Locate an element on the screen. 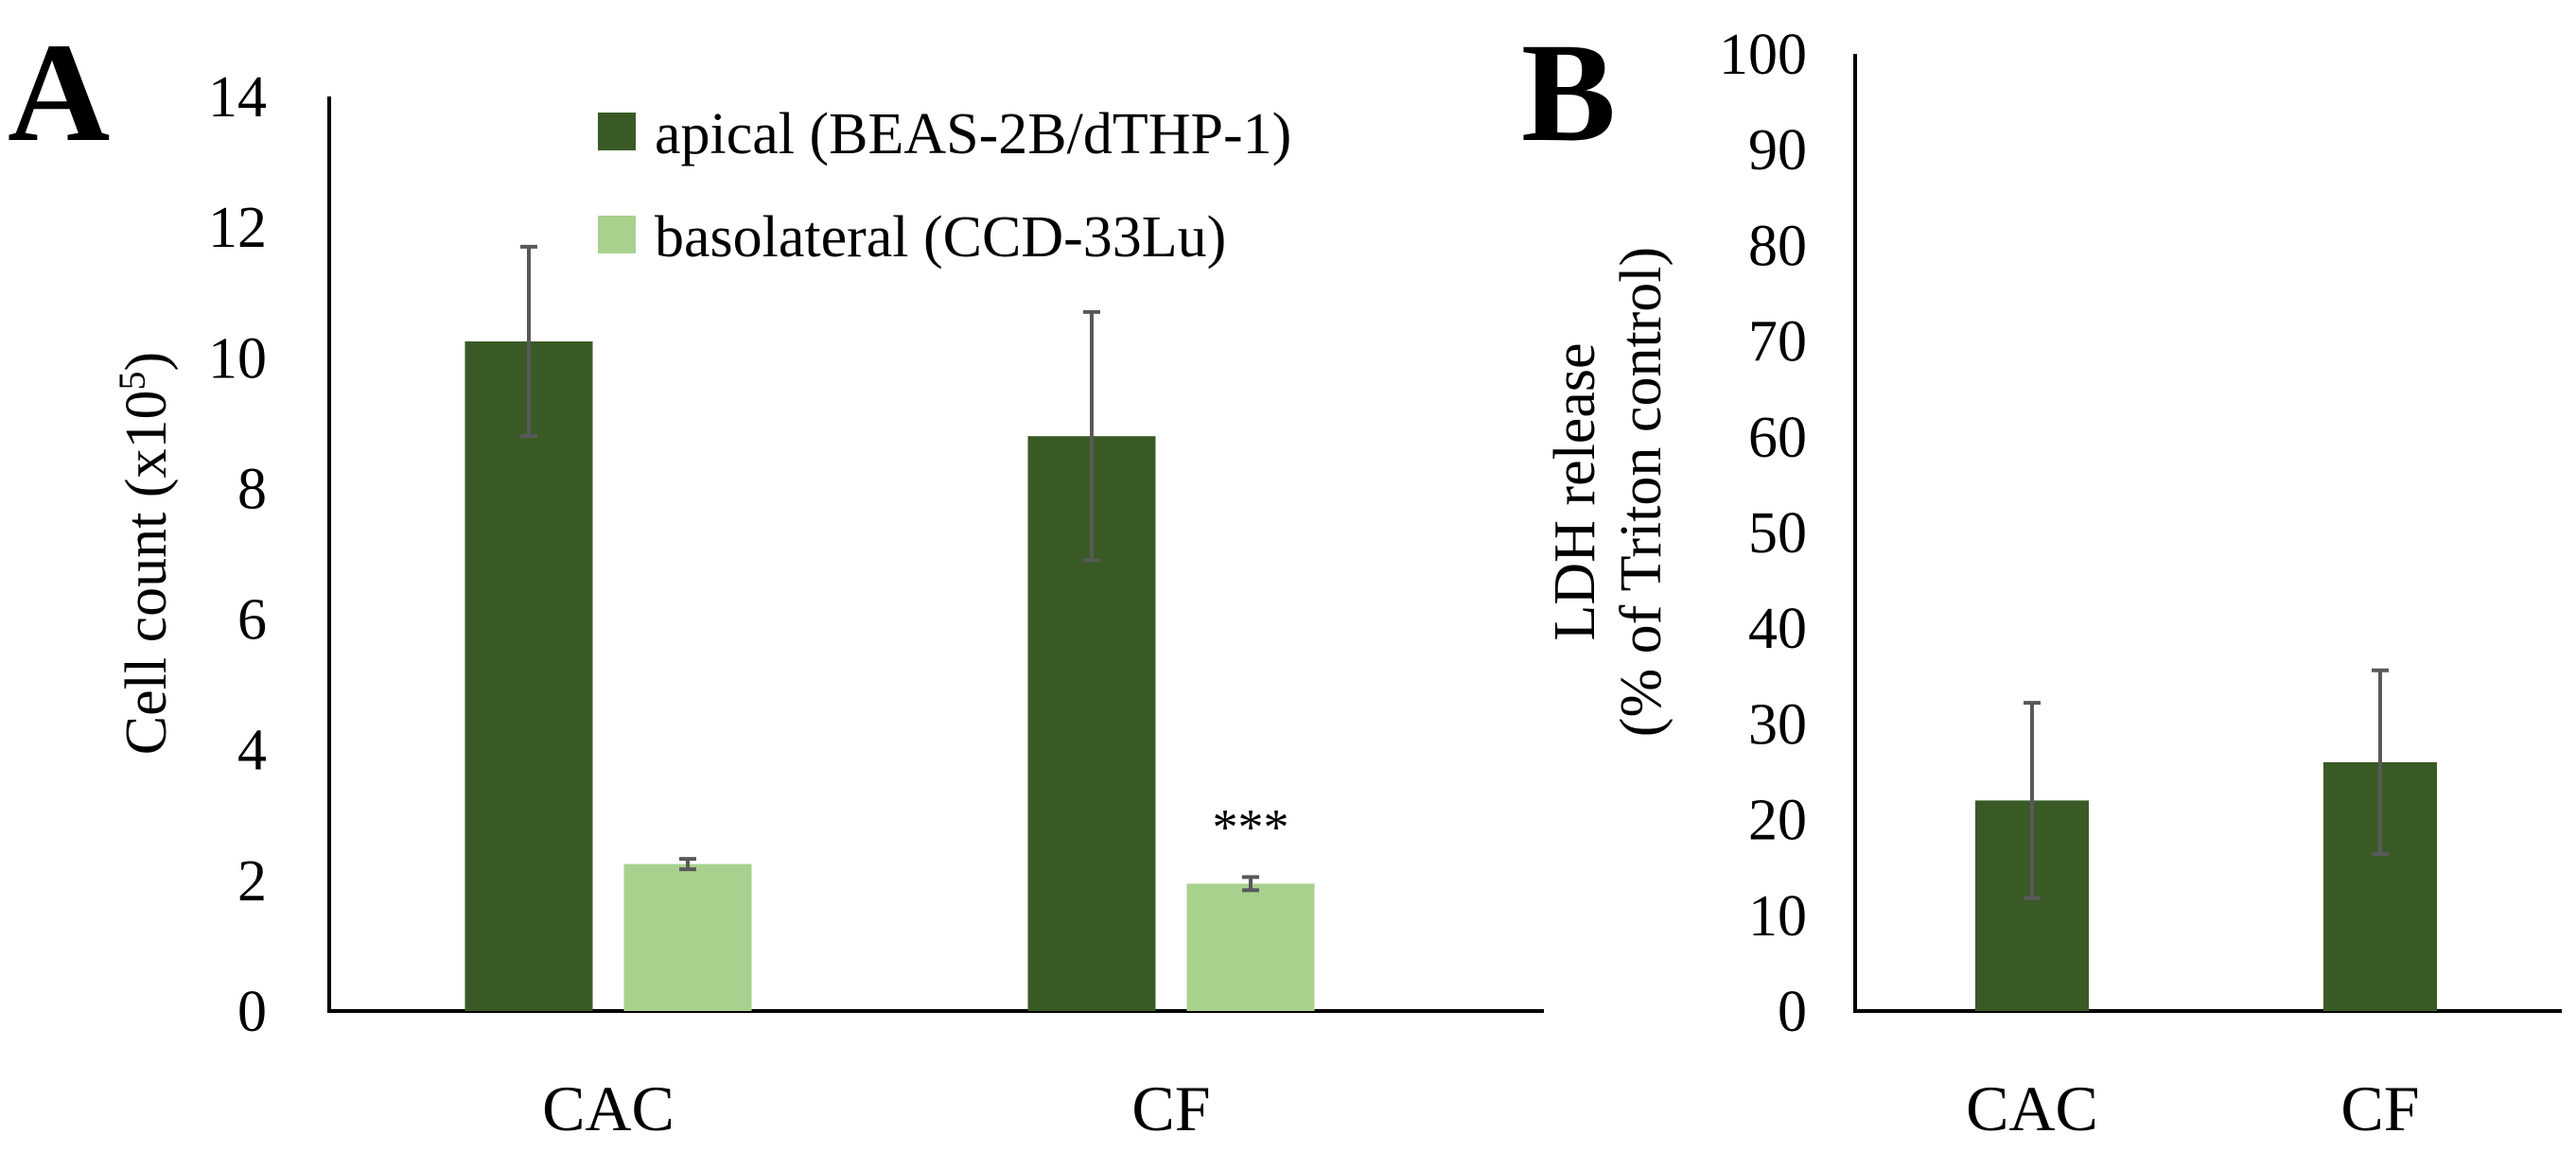 This screenshot has height=1151, width=2576. panel-b-error-bar-ldh-release-cf is located at coordinates (2380, 762).